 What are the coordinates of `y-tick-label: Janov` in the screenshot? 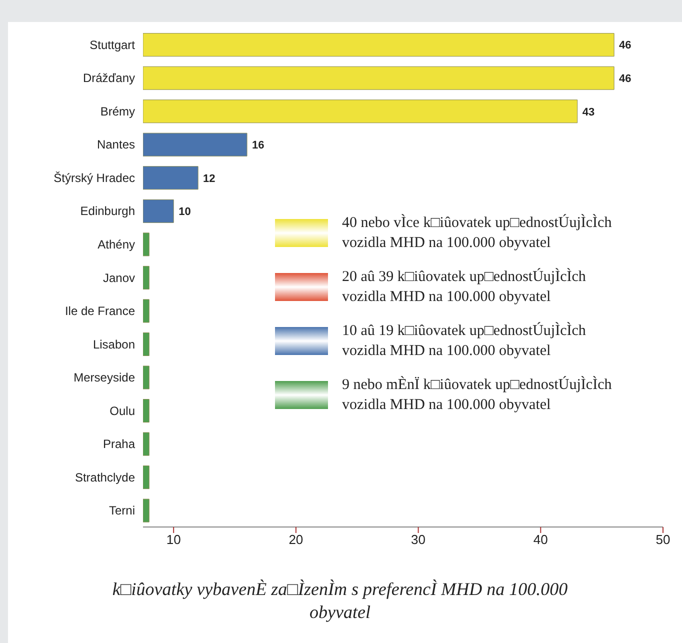 It's located at (118, 277).